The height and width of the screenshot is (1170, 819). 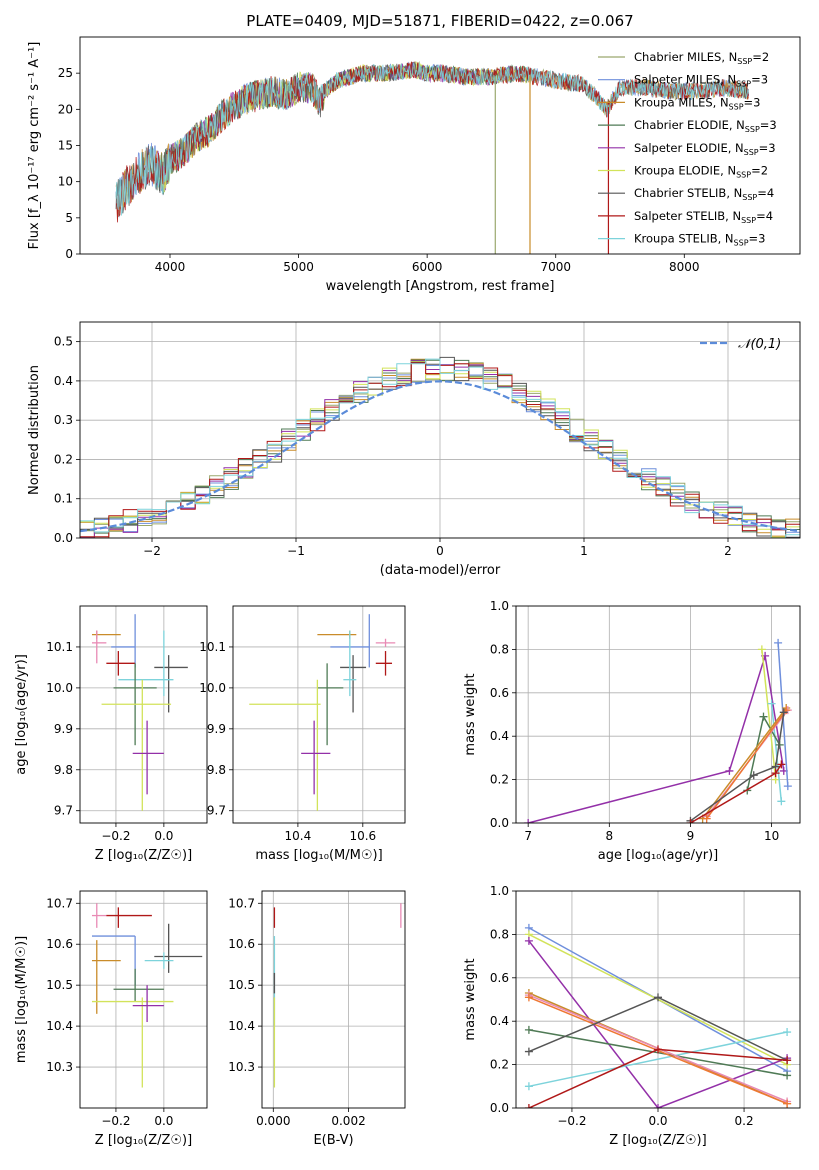 What do you see at coordinates (65, 182) in the screenshot?
I see `y-tick-label: 10` at bounding box center [65, 182].